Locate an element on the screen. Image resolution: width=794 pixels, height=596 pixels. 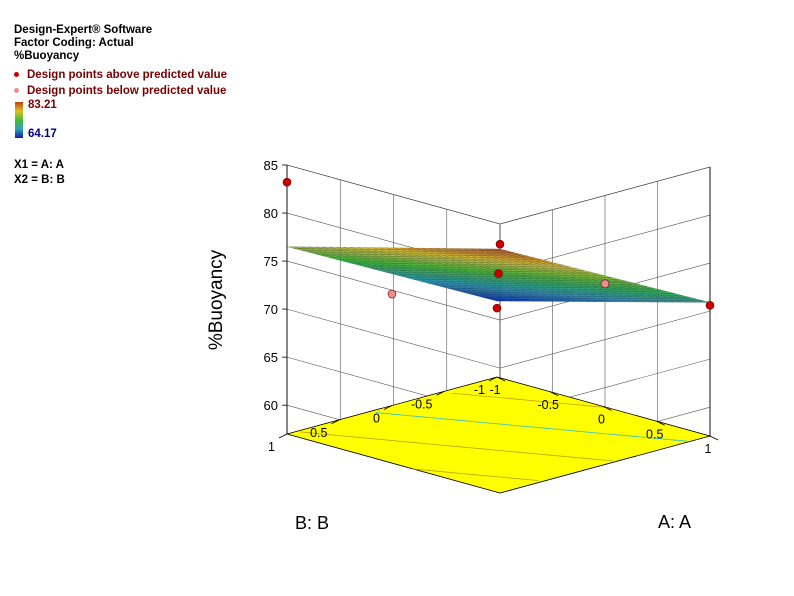
response-surface is located at coordinates (498, 274).